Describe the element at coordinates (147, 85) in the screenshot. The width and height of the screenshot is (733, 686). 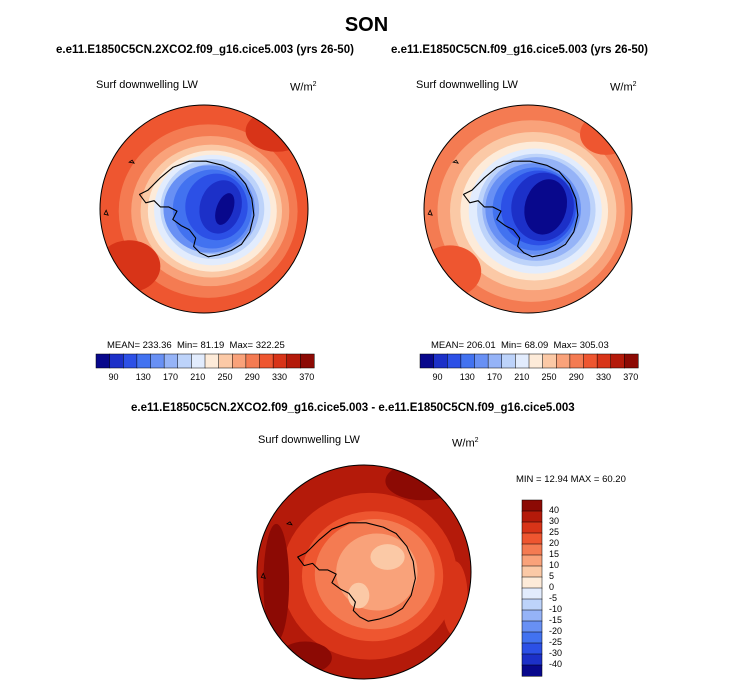
I see `panel1-variable-label: Surf downwelling LW` at that location.